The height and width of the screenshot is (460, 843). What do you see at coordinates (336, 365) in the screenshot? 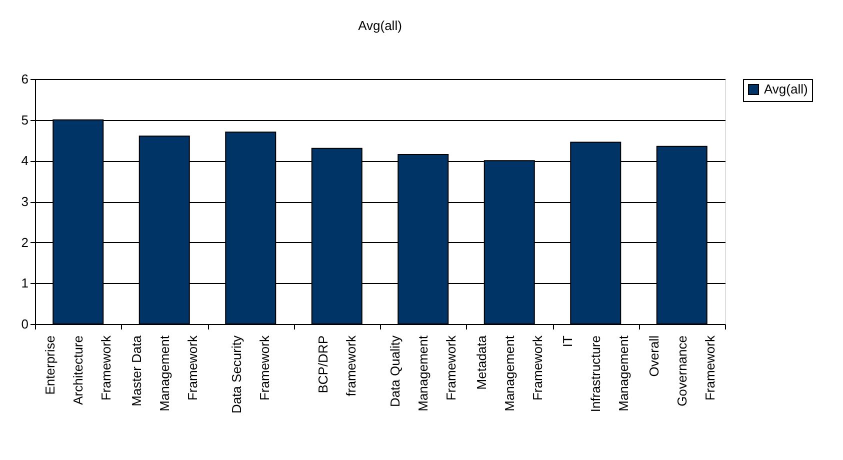
I see `x-tick-label: BCP/DRP framework` at bounding box center [336, 365].